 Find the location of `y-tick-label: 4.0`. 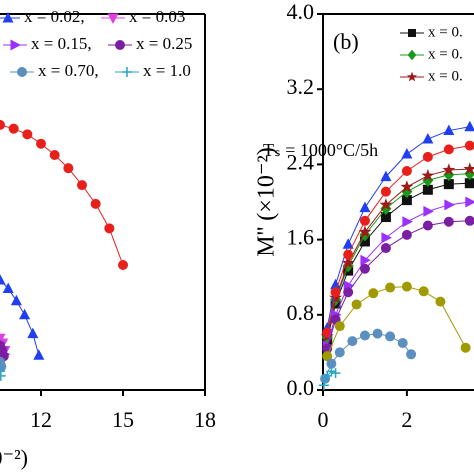

y-tick-label: 4.0 is located at coordinates (301, 12).